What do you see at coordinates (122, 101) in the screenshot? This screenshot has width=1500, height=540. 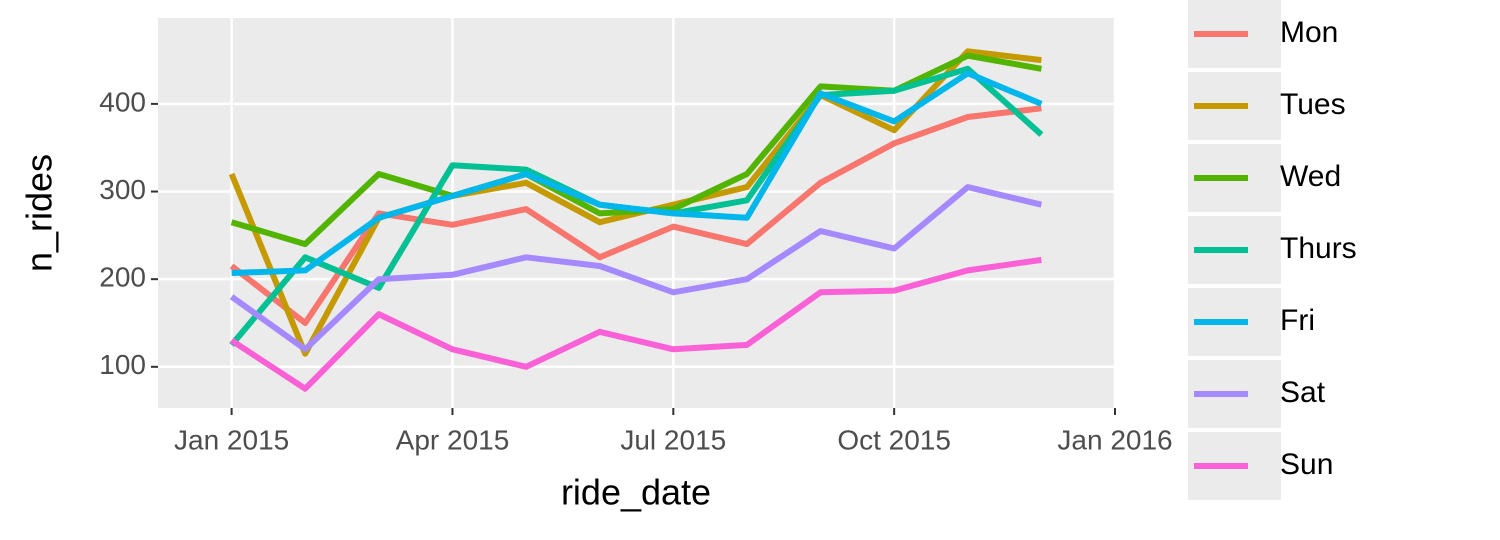 I see `y-tick-label: 400` at bounding box center [122, 101].